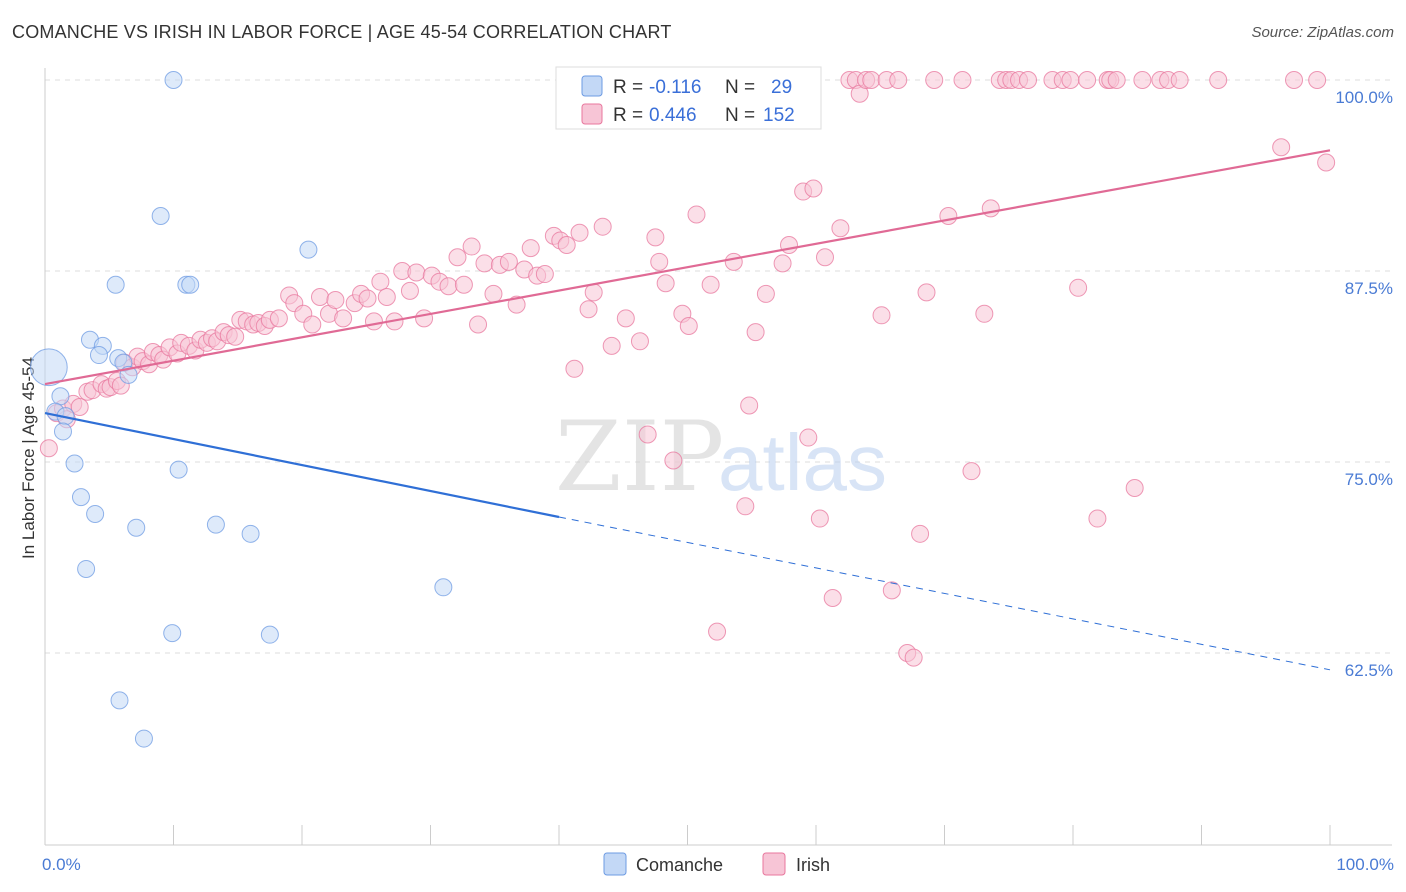 Image resolution: width=1406 pixels, height=892 pixels. I want to click on comanche-swatch-stats, so click(592, 86).